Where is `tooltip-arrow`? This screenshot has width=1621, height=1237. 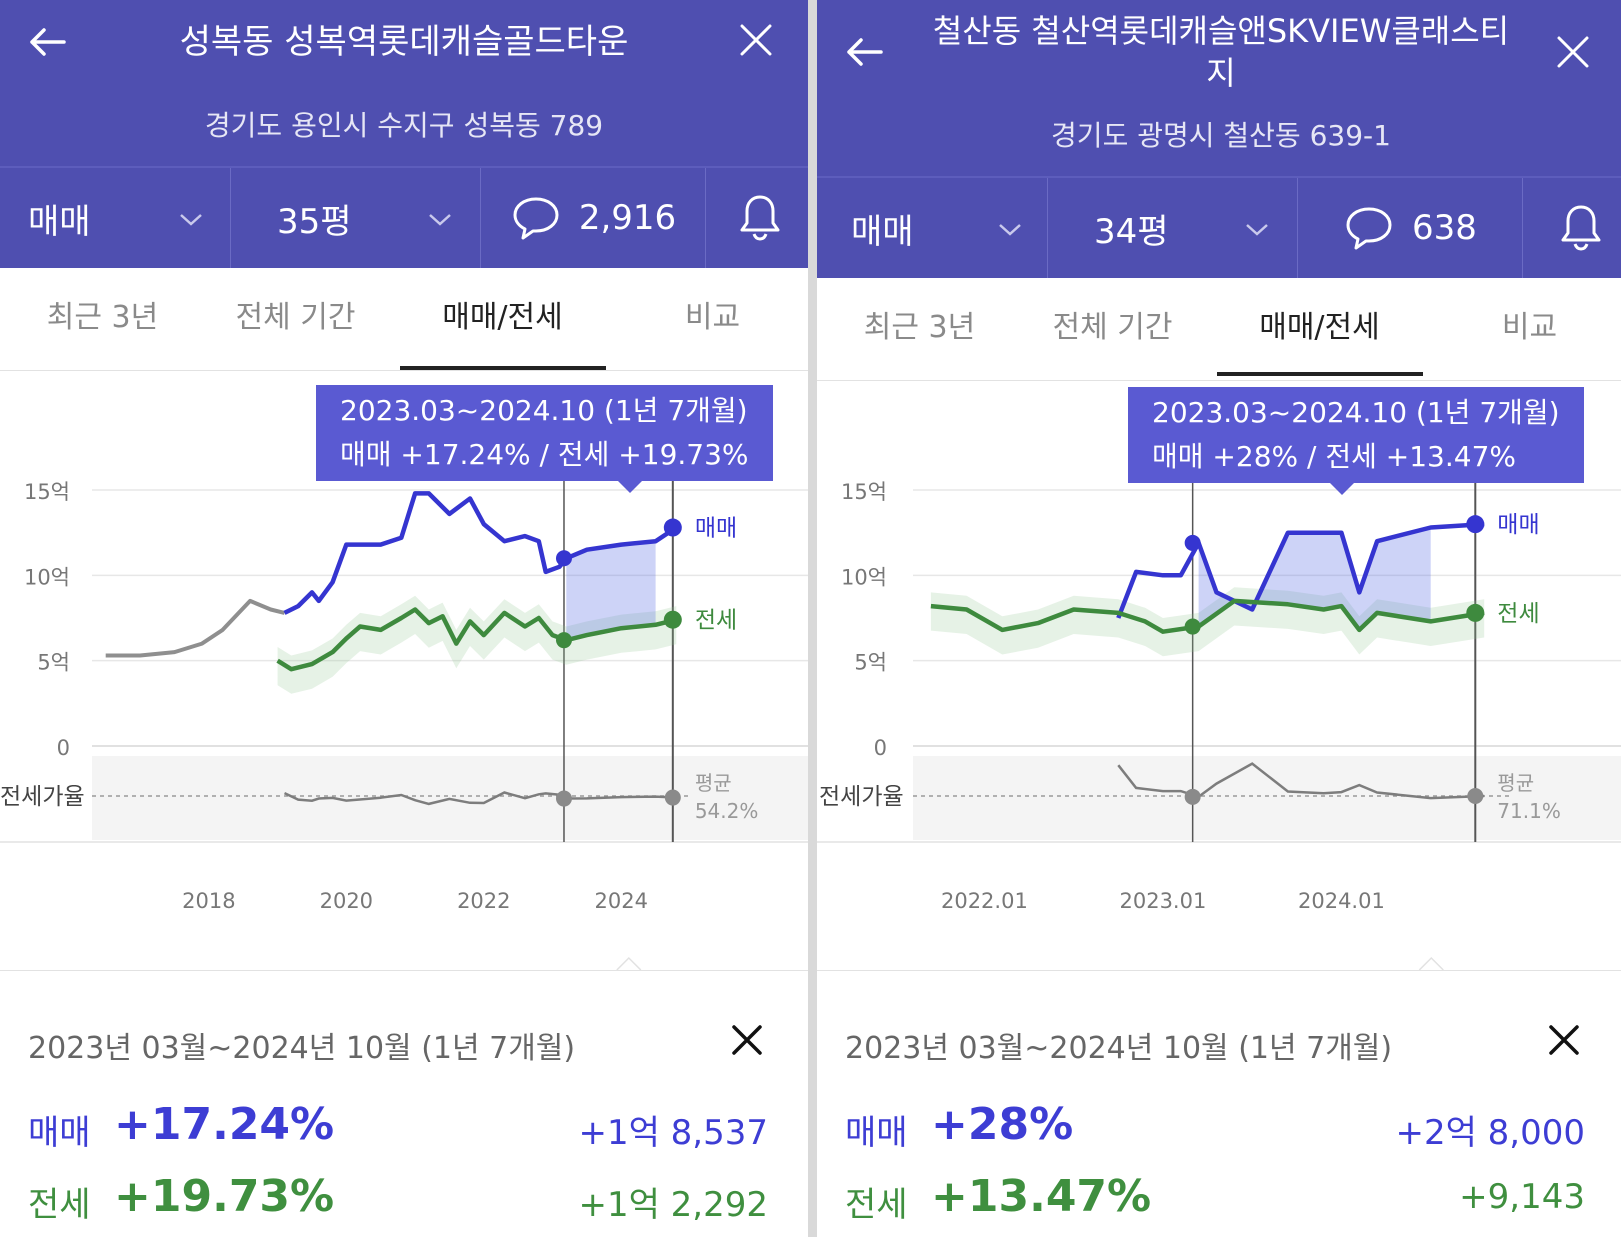 tooltip-arrow is located at coordinates (630, 487).